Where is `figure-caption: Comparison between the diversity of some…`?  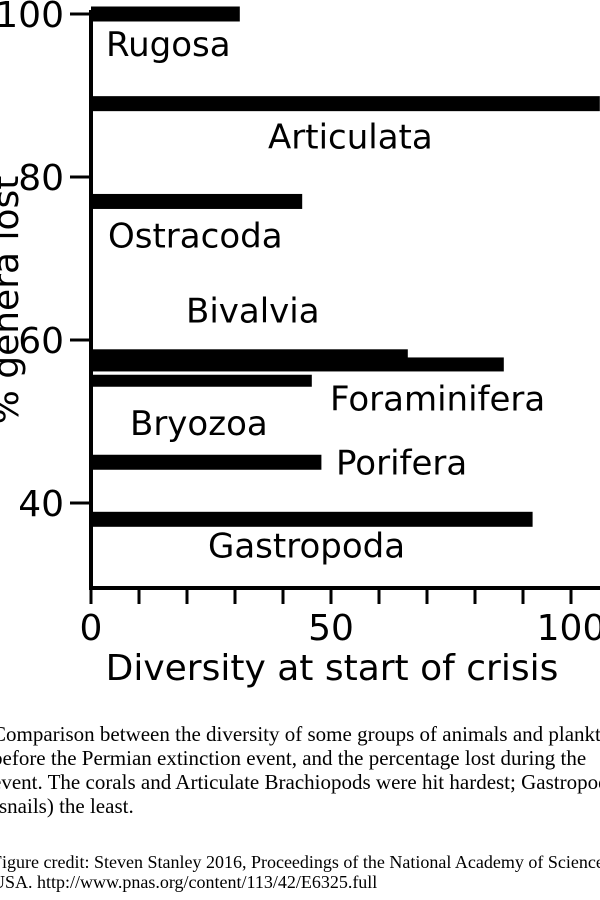 figure-caption: Comparison between the diversity of some… is located at coordinates (300, 770).